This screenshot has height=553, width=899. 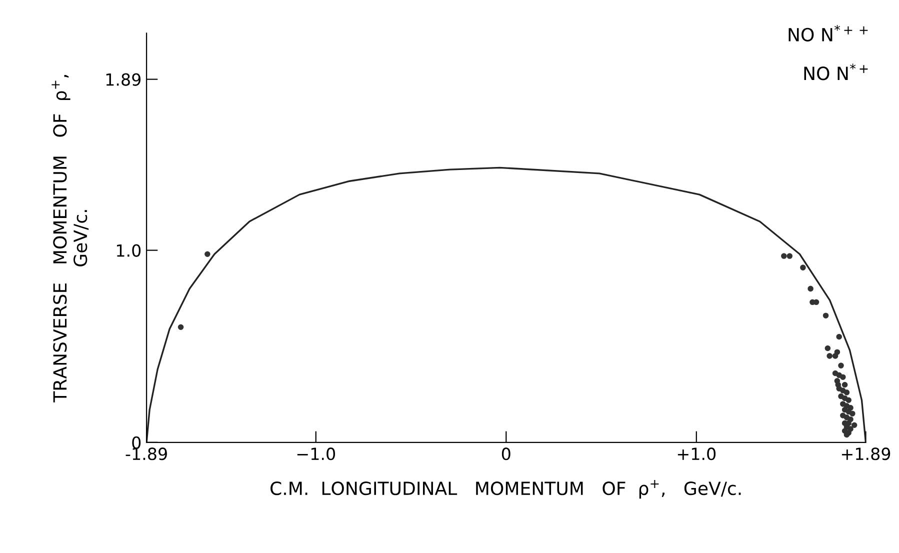 I want to click on y-tick-label: 0, so click(x=136, y=442).